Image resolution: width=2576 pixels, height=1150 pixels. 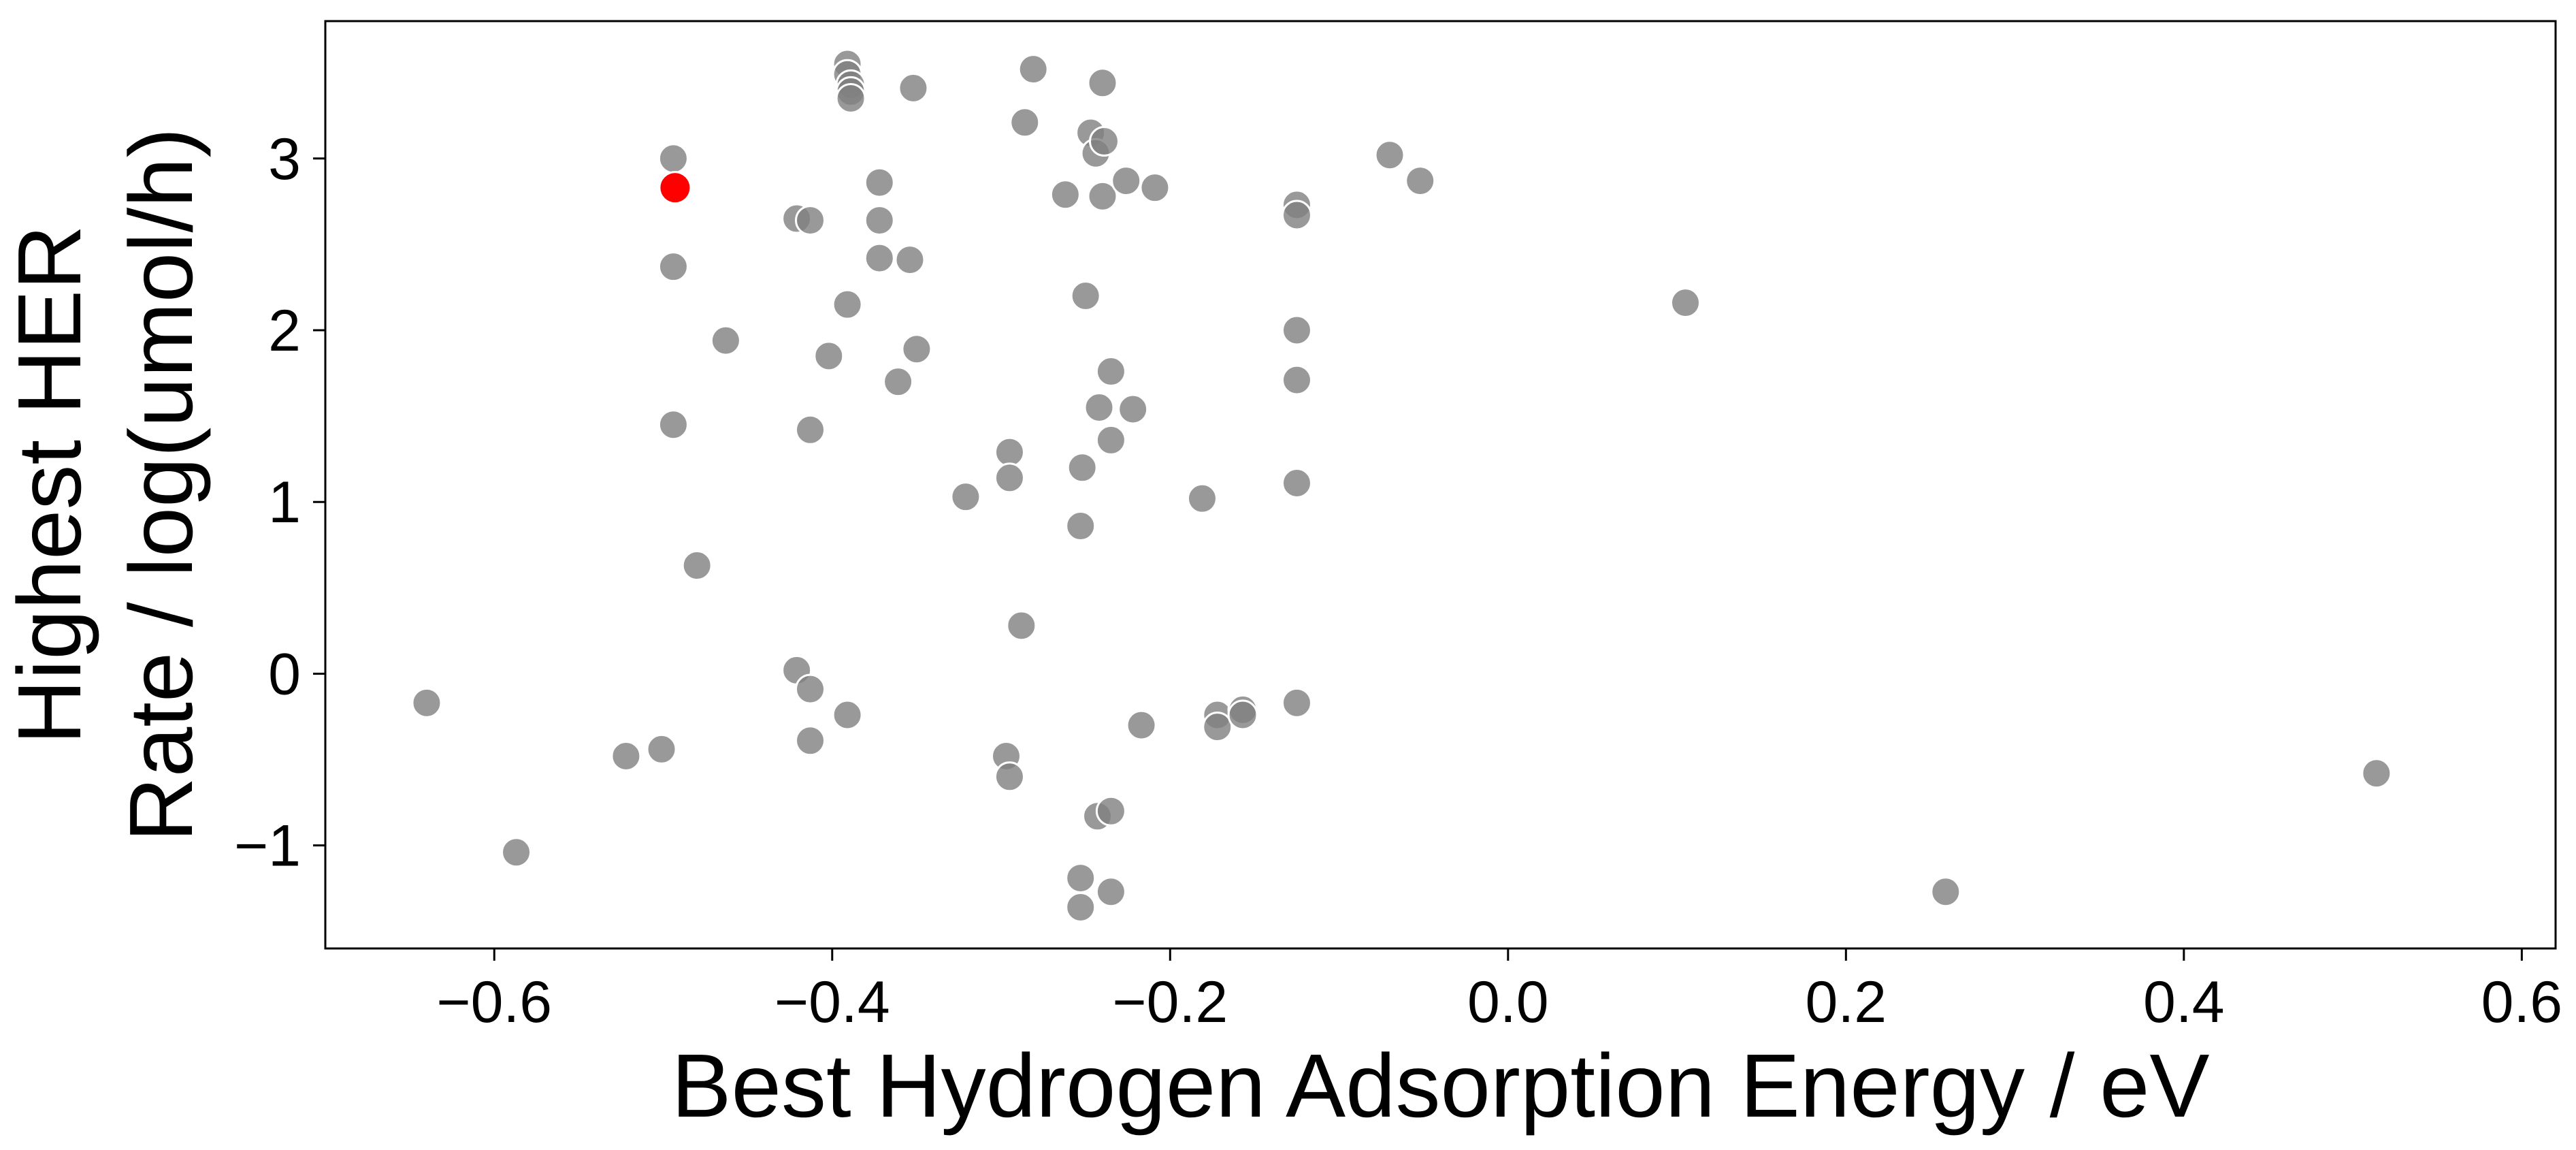 What do you see at coordinates (161, 484) in the screenshot?
I see `y-axis-title-line-2: Rate / log(umol/h)` at bounding box center [161, 484].